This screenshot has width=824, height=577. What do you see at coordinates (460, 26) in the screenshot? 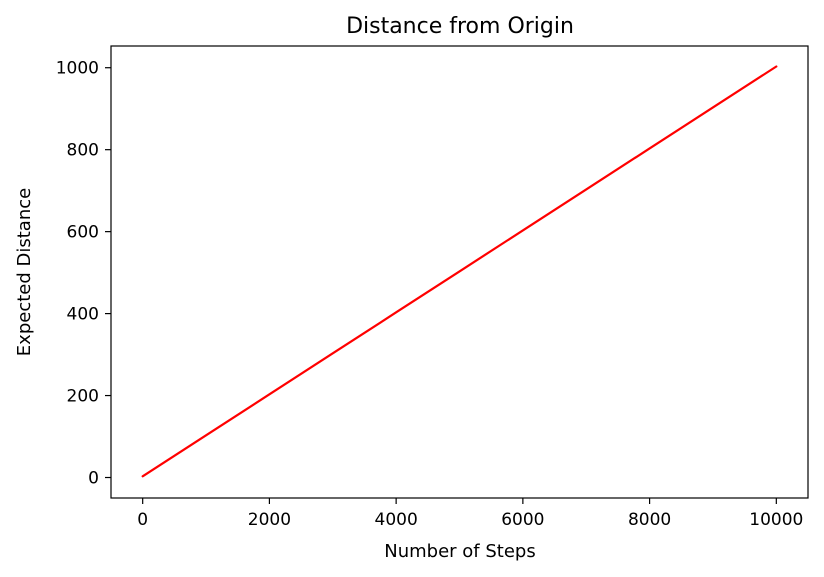
I see `chart-title: Distance from Origin` at bounding box center [460, 26].